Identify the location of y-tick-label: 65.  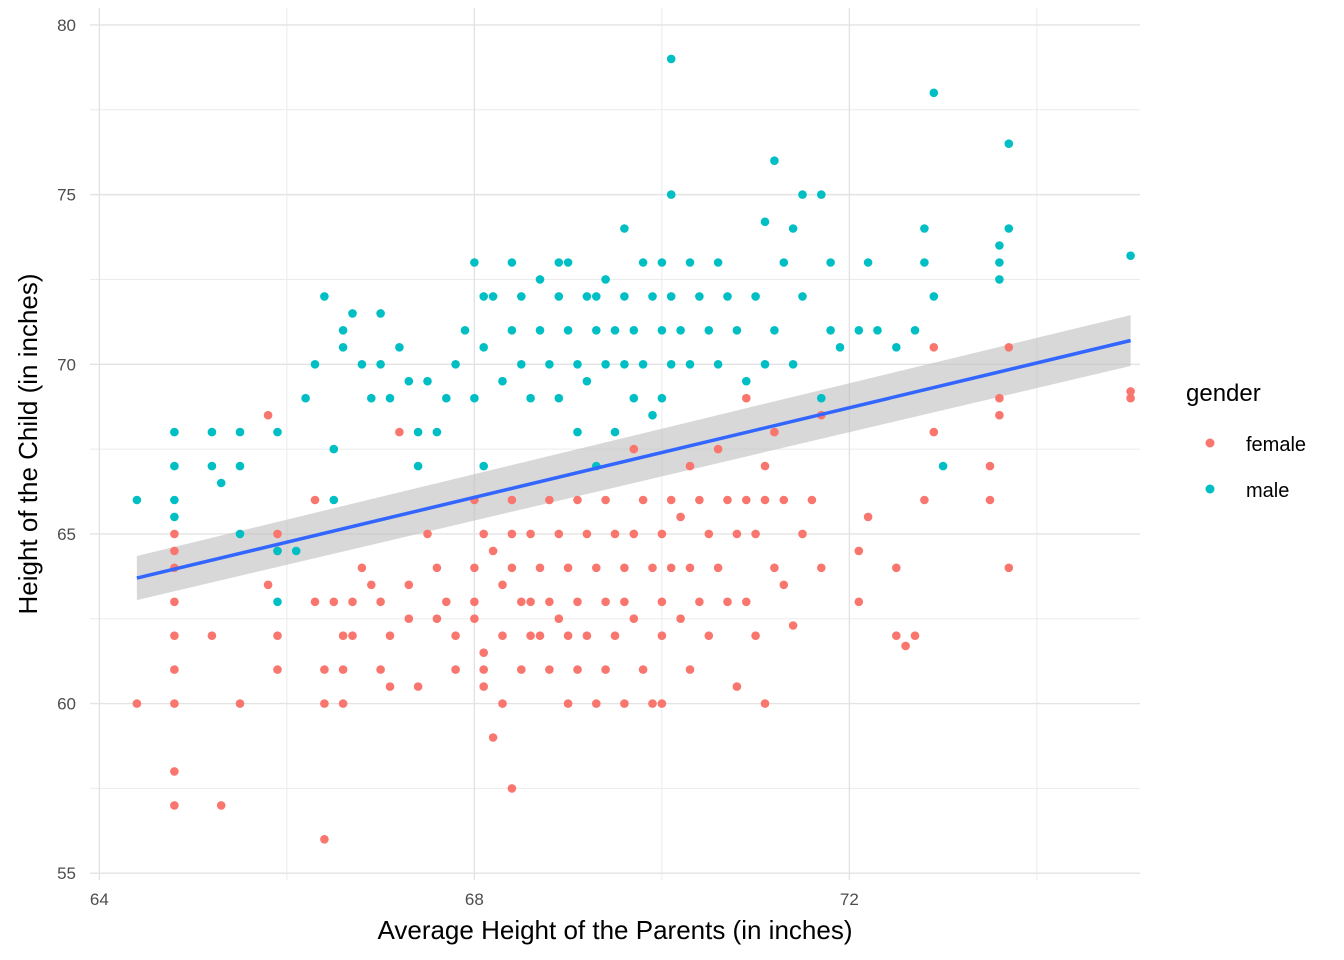
(66, 534).